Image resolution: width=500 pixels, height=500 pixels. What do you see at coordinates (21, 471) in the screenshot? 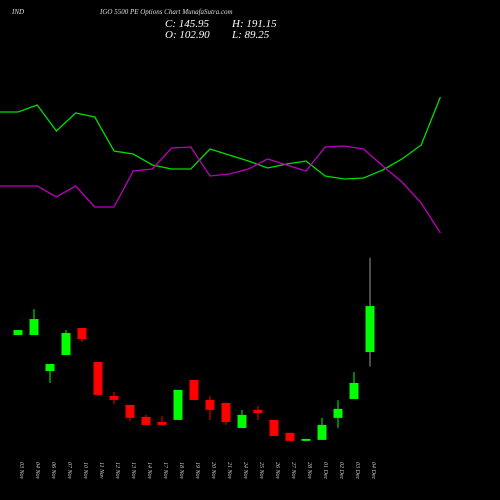
I see `x-tick-label: 03 Nov` at bounding box center [21, 471].